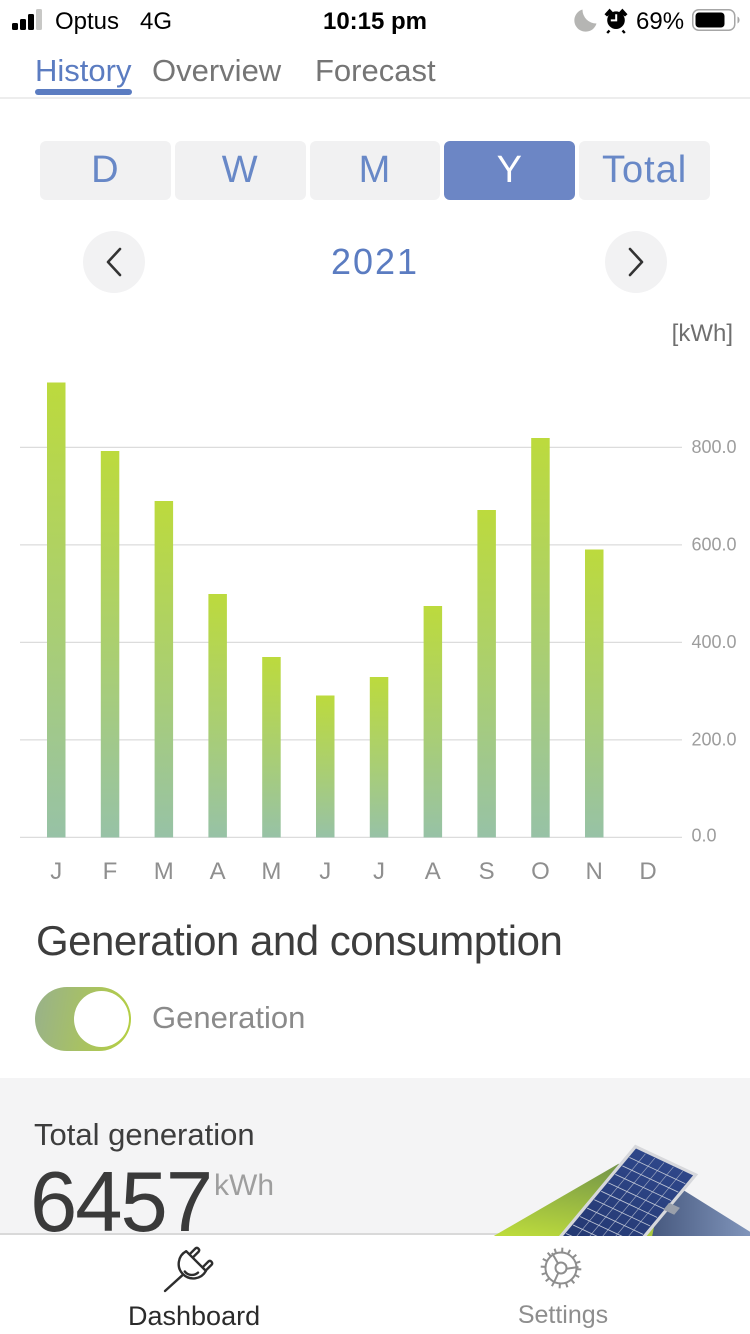 Image resolution: width=750 pixels, height=1334 pixels. I want to click on svg-text: 600.0, so click(714, 544).